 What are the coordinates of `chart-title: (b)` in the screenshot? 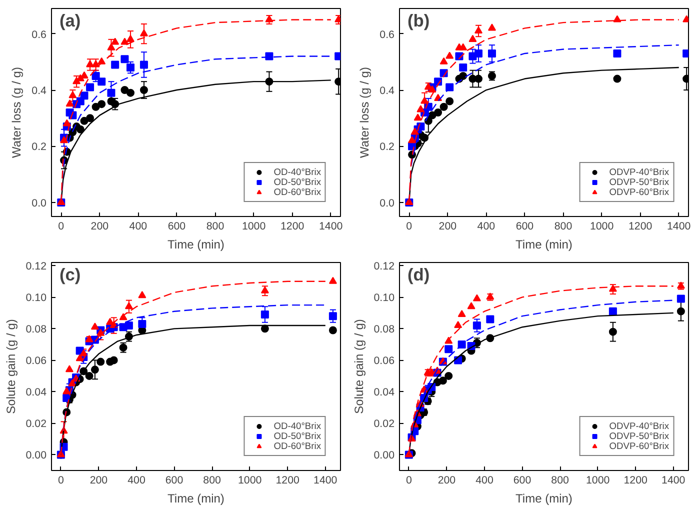 It's located at (419, 20).